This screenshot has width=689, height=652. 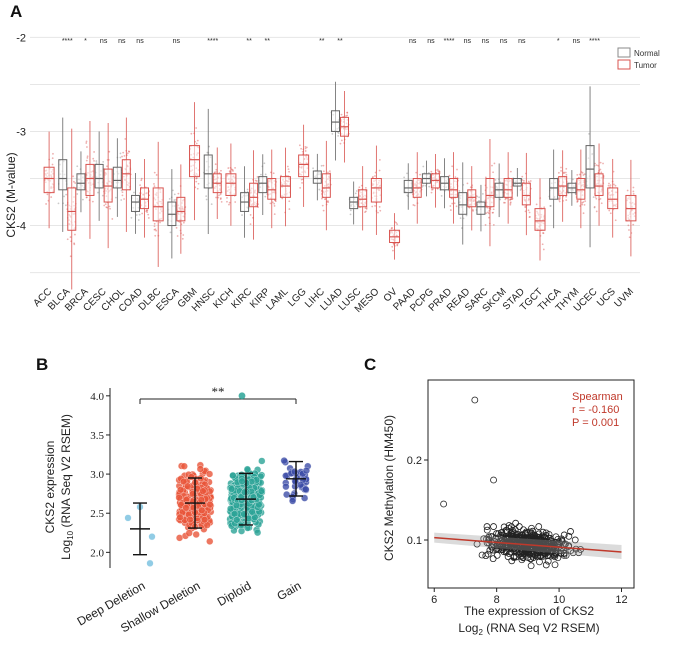 What do you see at coordinates (475, 400) in the screenshot?
I see `outlier-point` at bounding box center [475, 400].